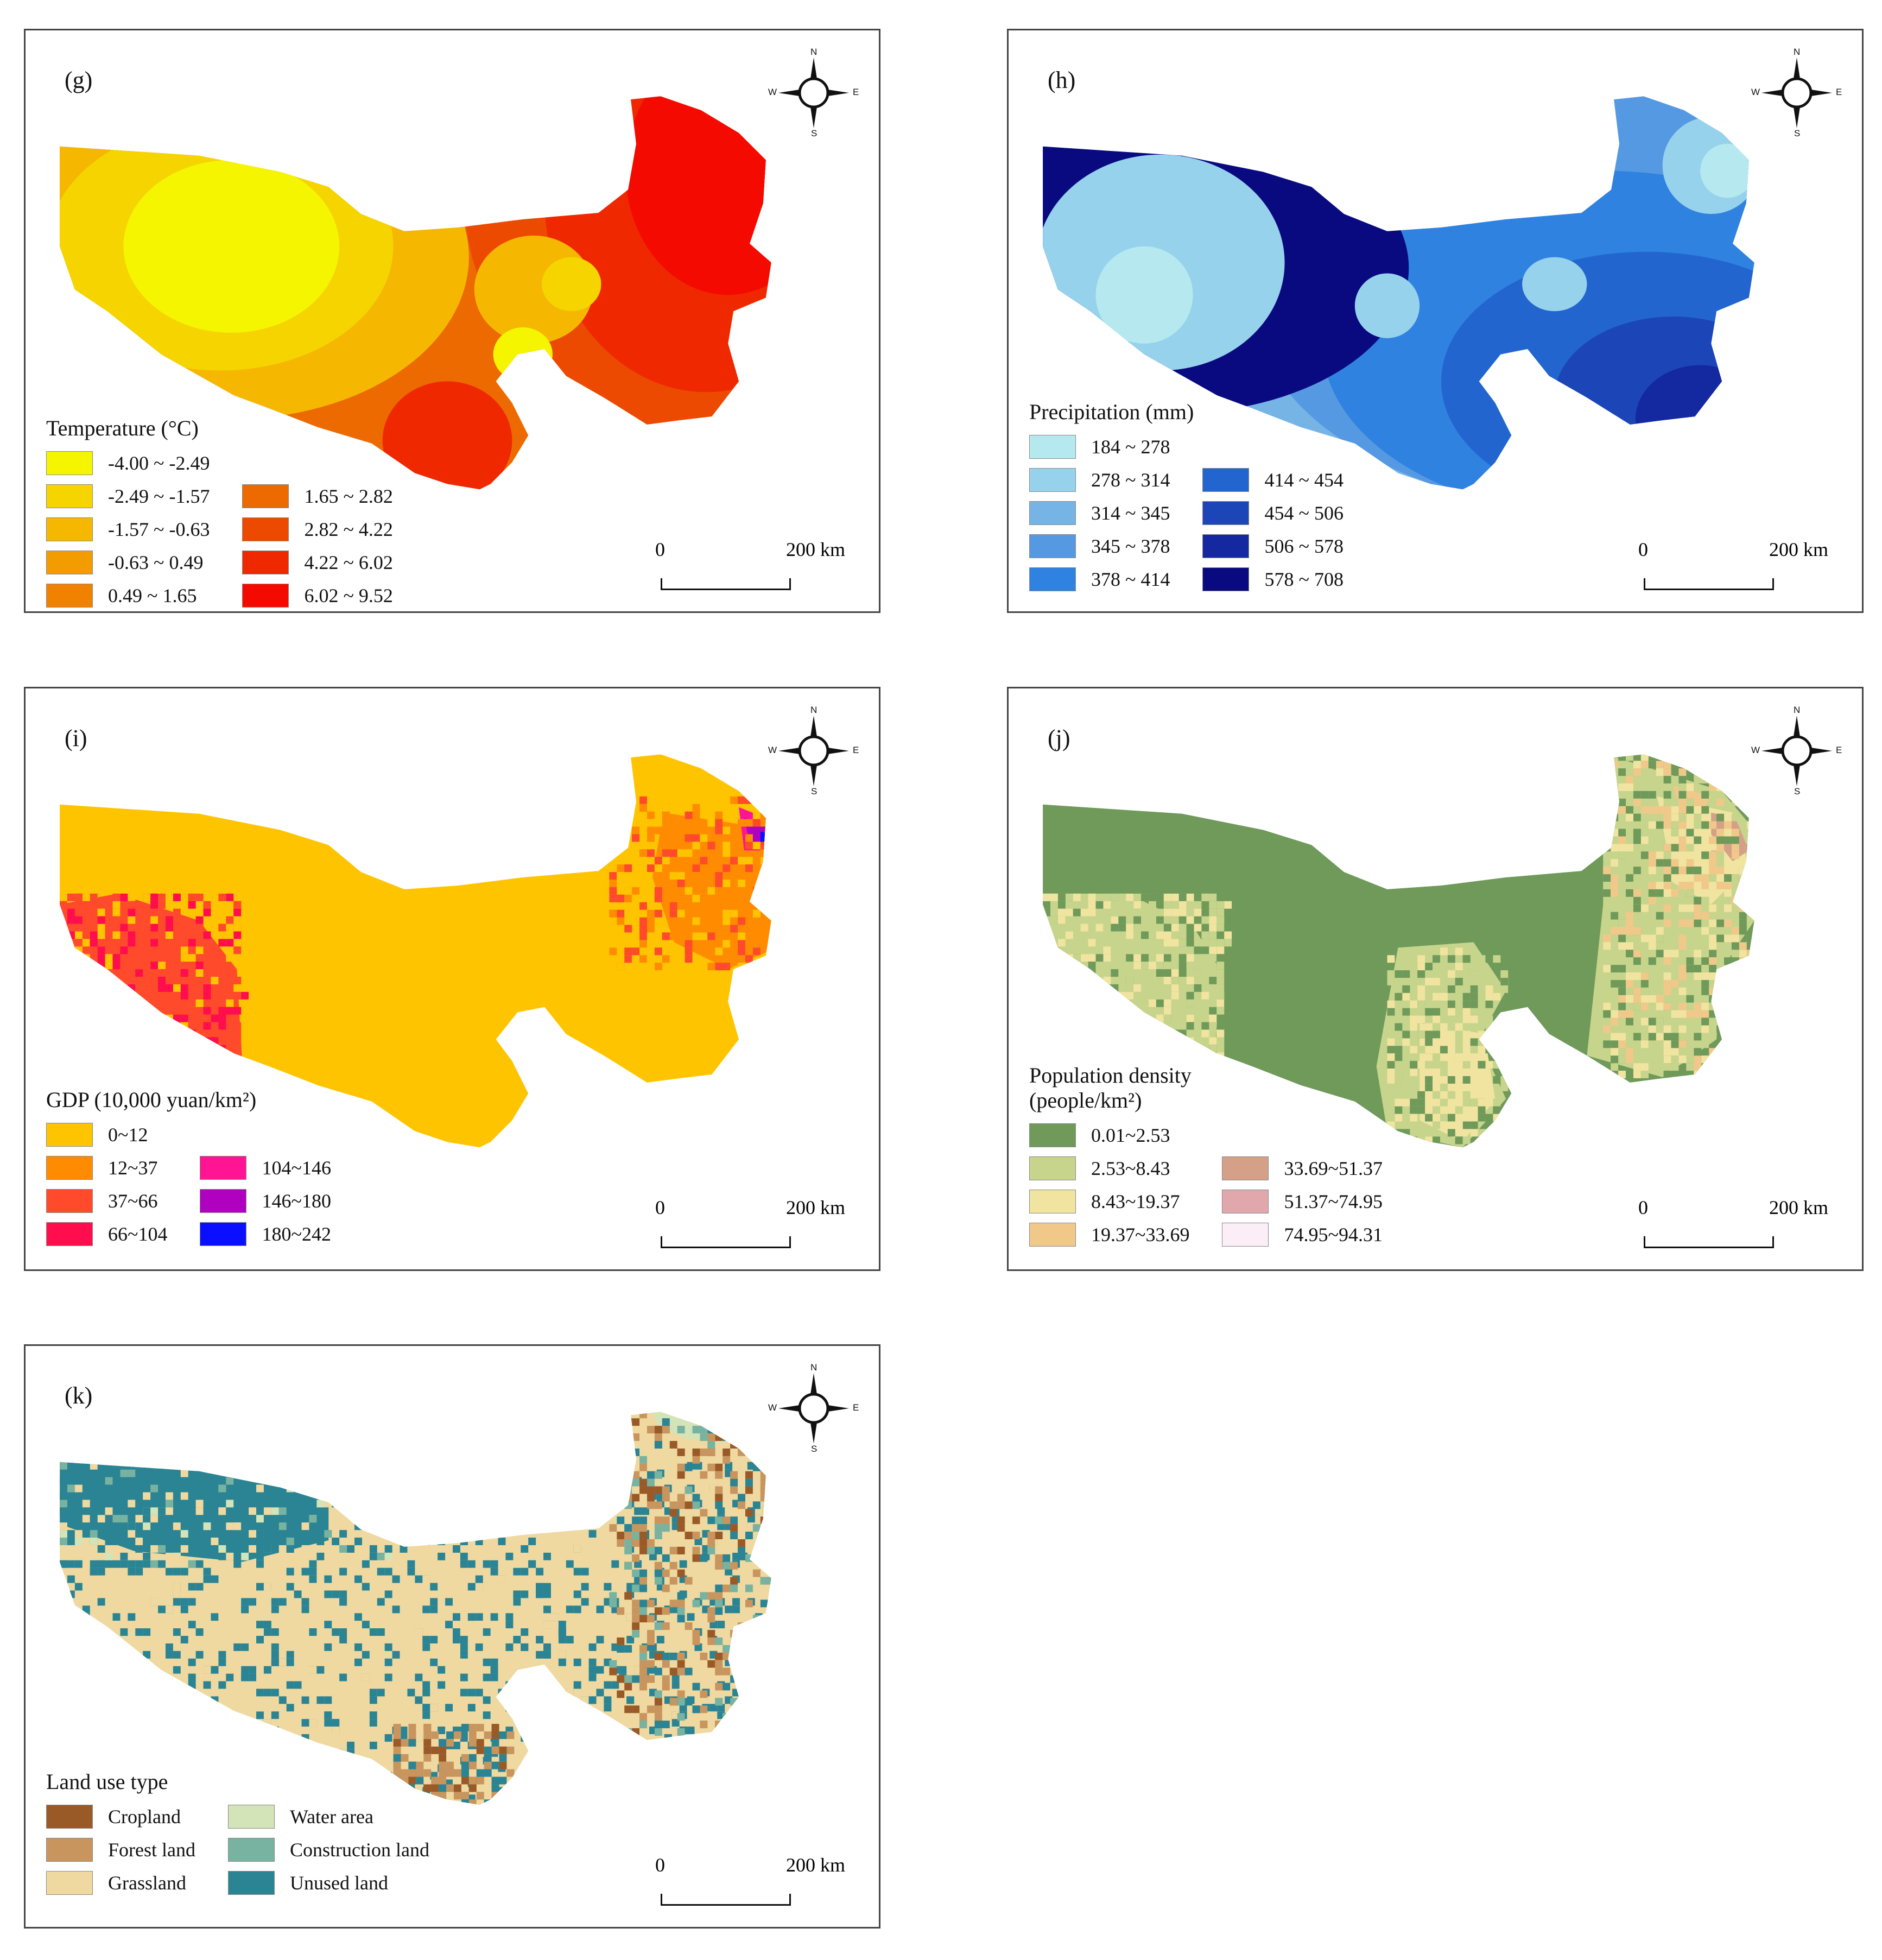 This screenshot has width=1882, height=1960. What do you see at coordinates (1131, 546) in the screenshot?
I see `legend-label: 345 ~ 378` at bounding box center [1131, 546].